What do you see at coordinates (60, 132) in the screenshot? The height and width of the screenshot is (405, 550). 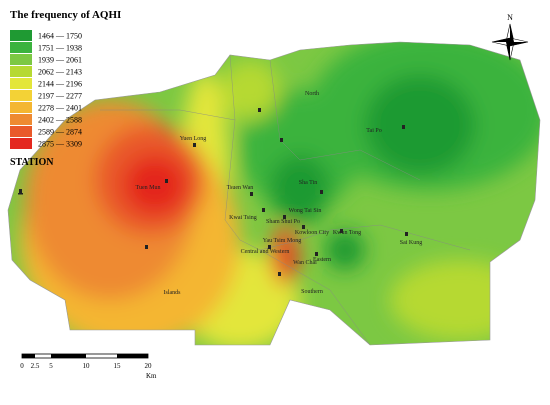 I see `legend-label: 2589 — 2874` at bounding box center [60, 132].